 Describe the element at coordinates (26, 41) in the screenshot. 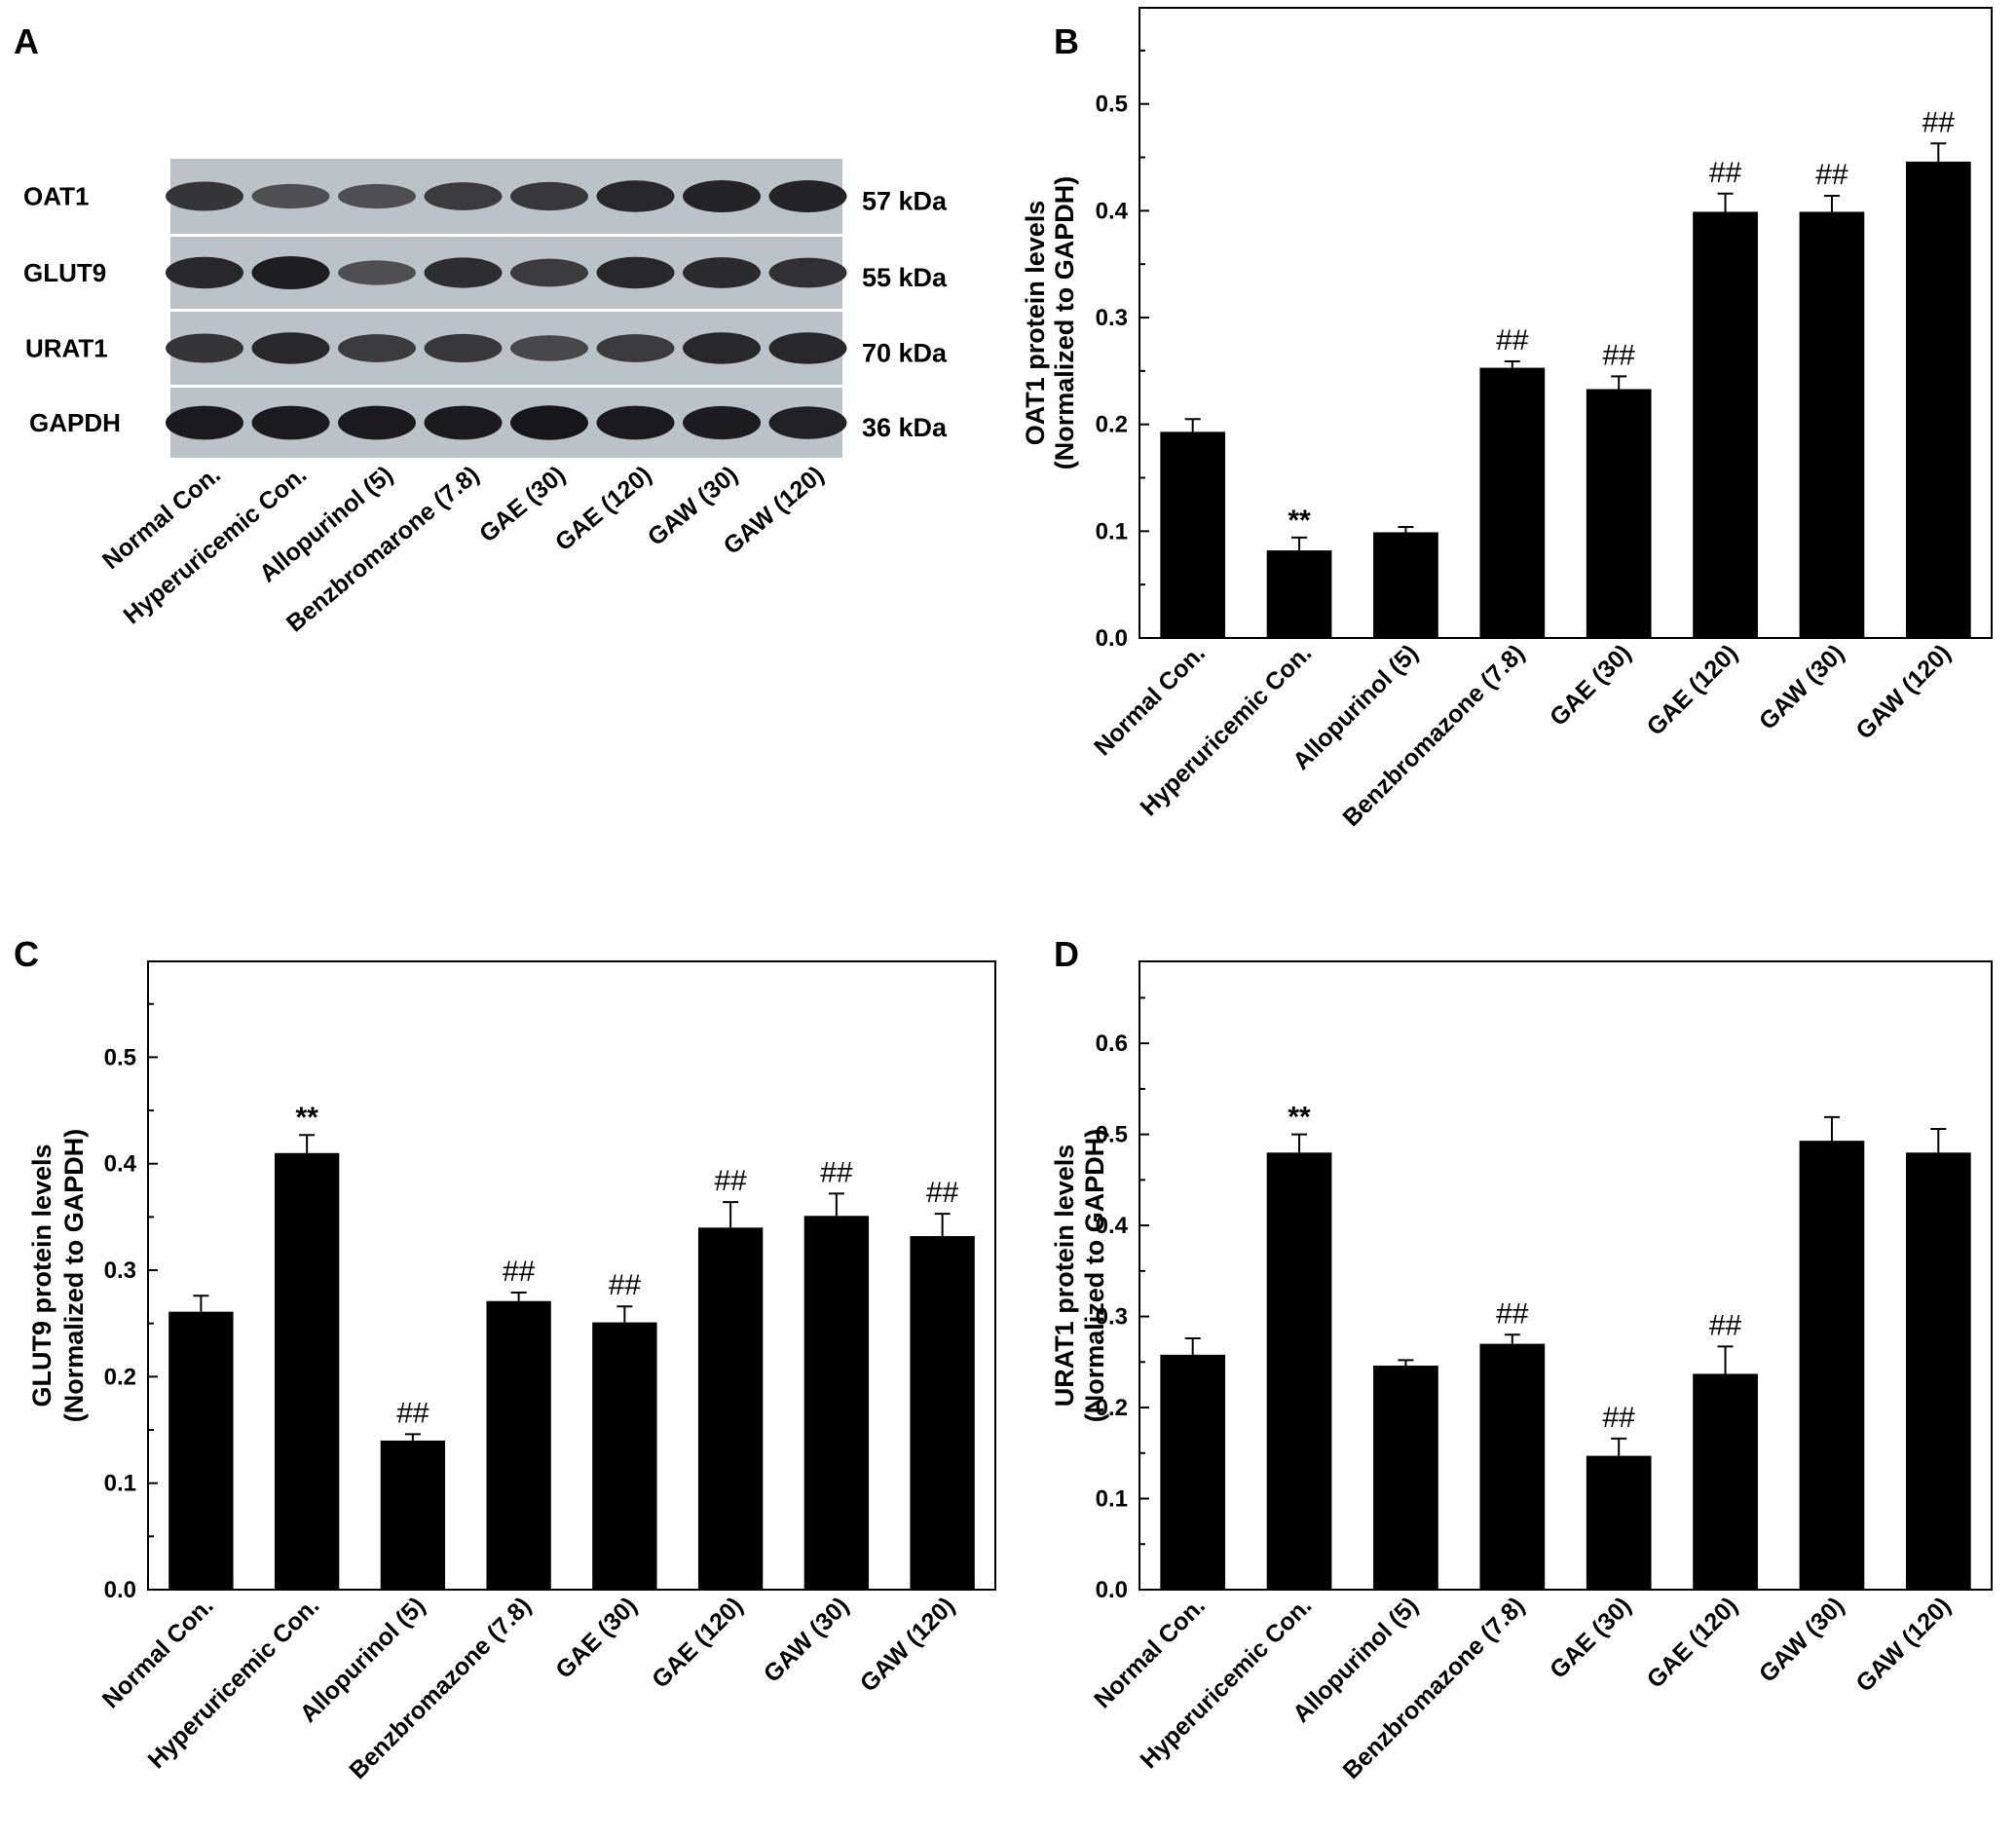

I see `panel-a-letter: A` at that location.